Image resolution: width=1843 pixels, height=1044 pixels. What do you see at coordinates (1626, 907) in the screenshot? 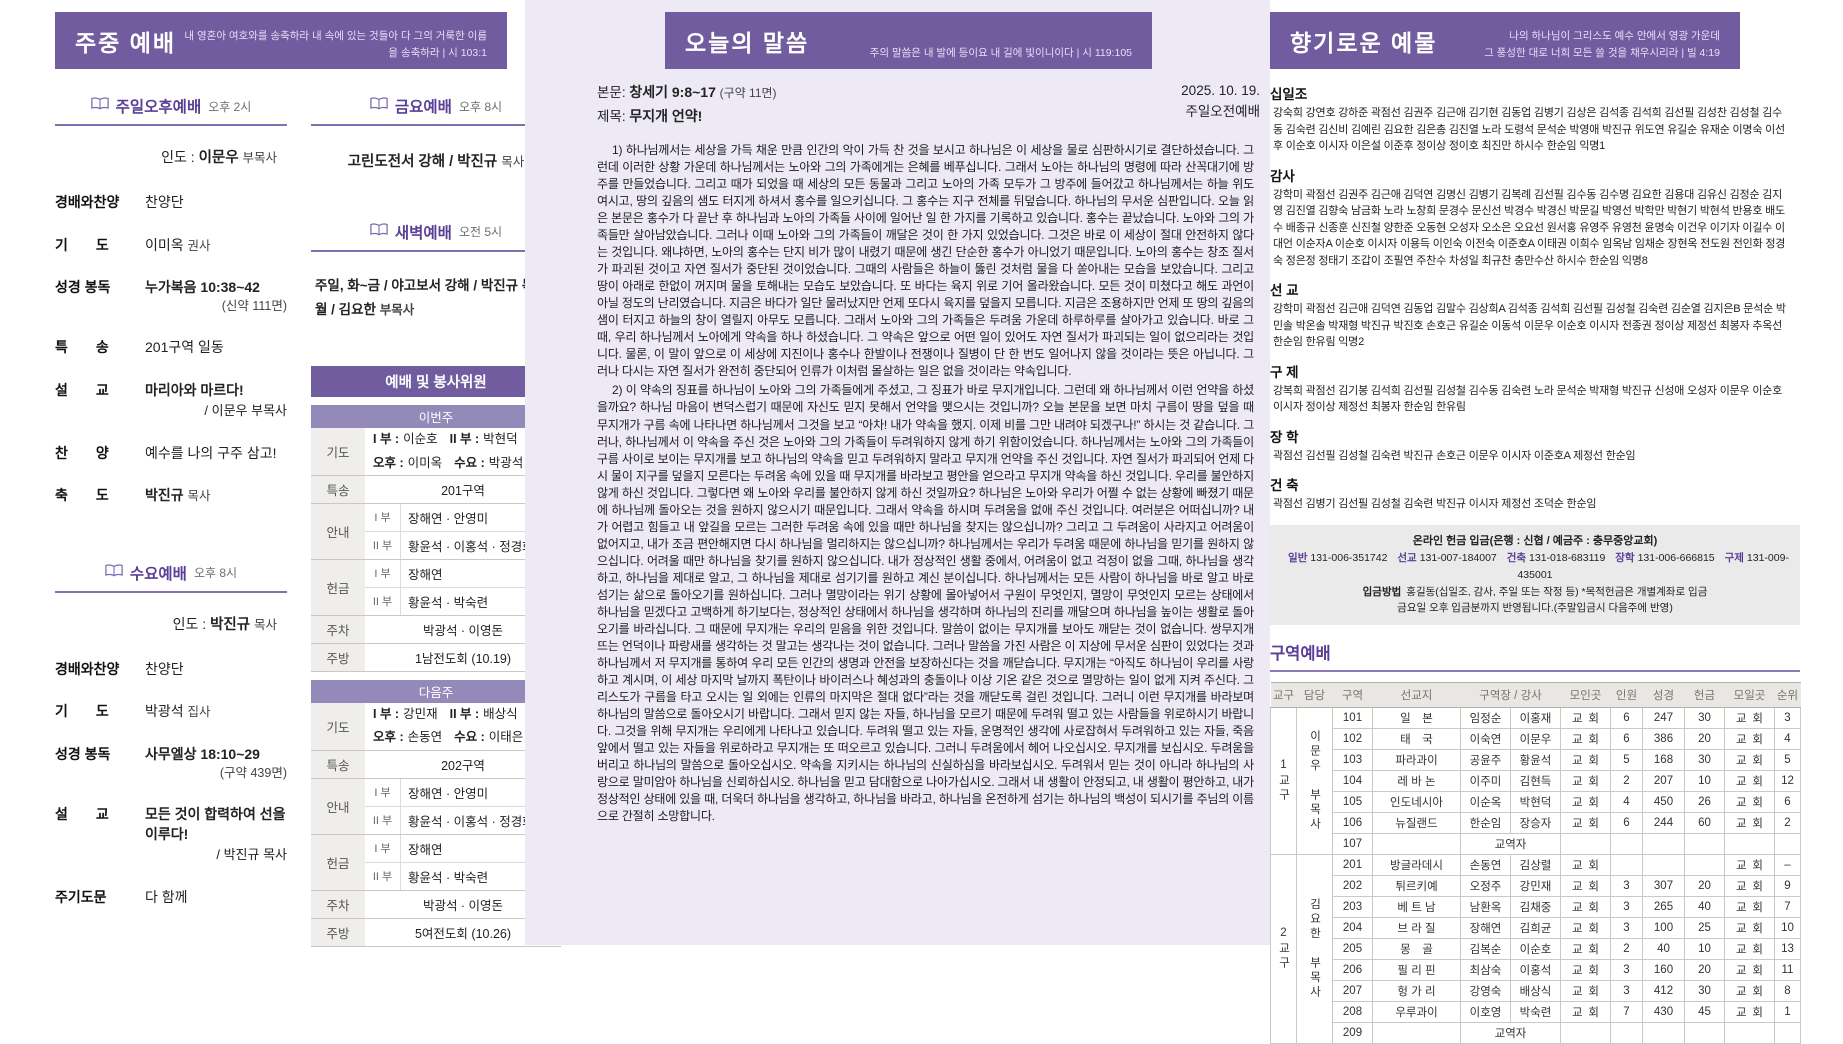
I see `attendance: 3` at bounding box center [1626, 907].